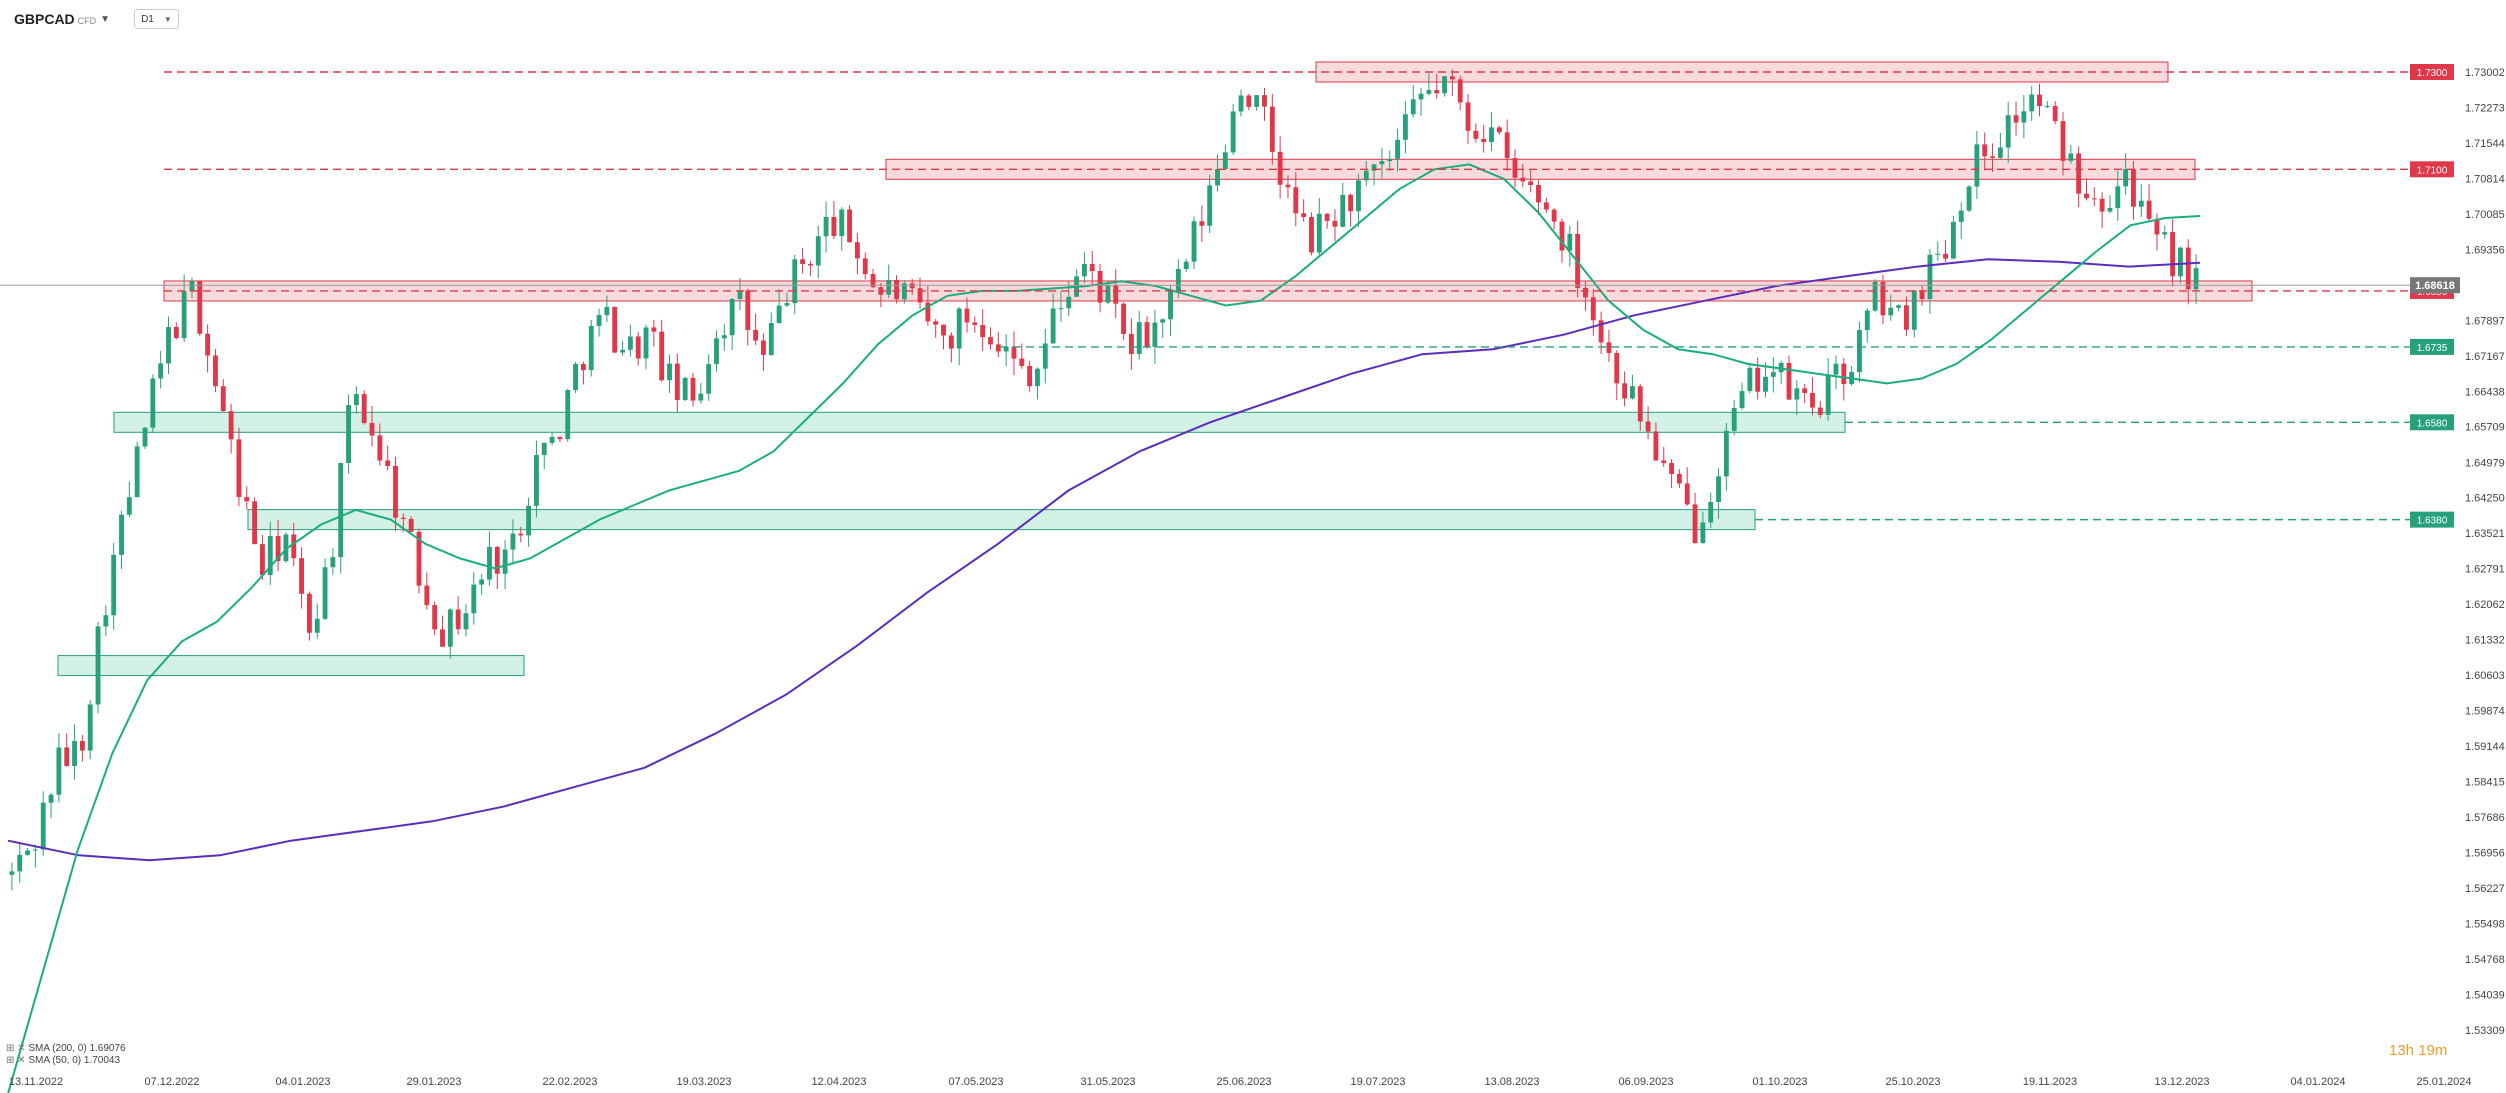  What do you see at coordinates (156, 19) in the screenshot?
I see `timeframe-selector: D1 ▼` at bounding box center [156, 19].